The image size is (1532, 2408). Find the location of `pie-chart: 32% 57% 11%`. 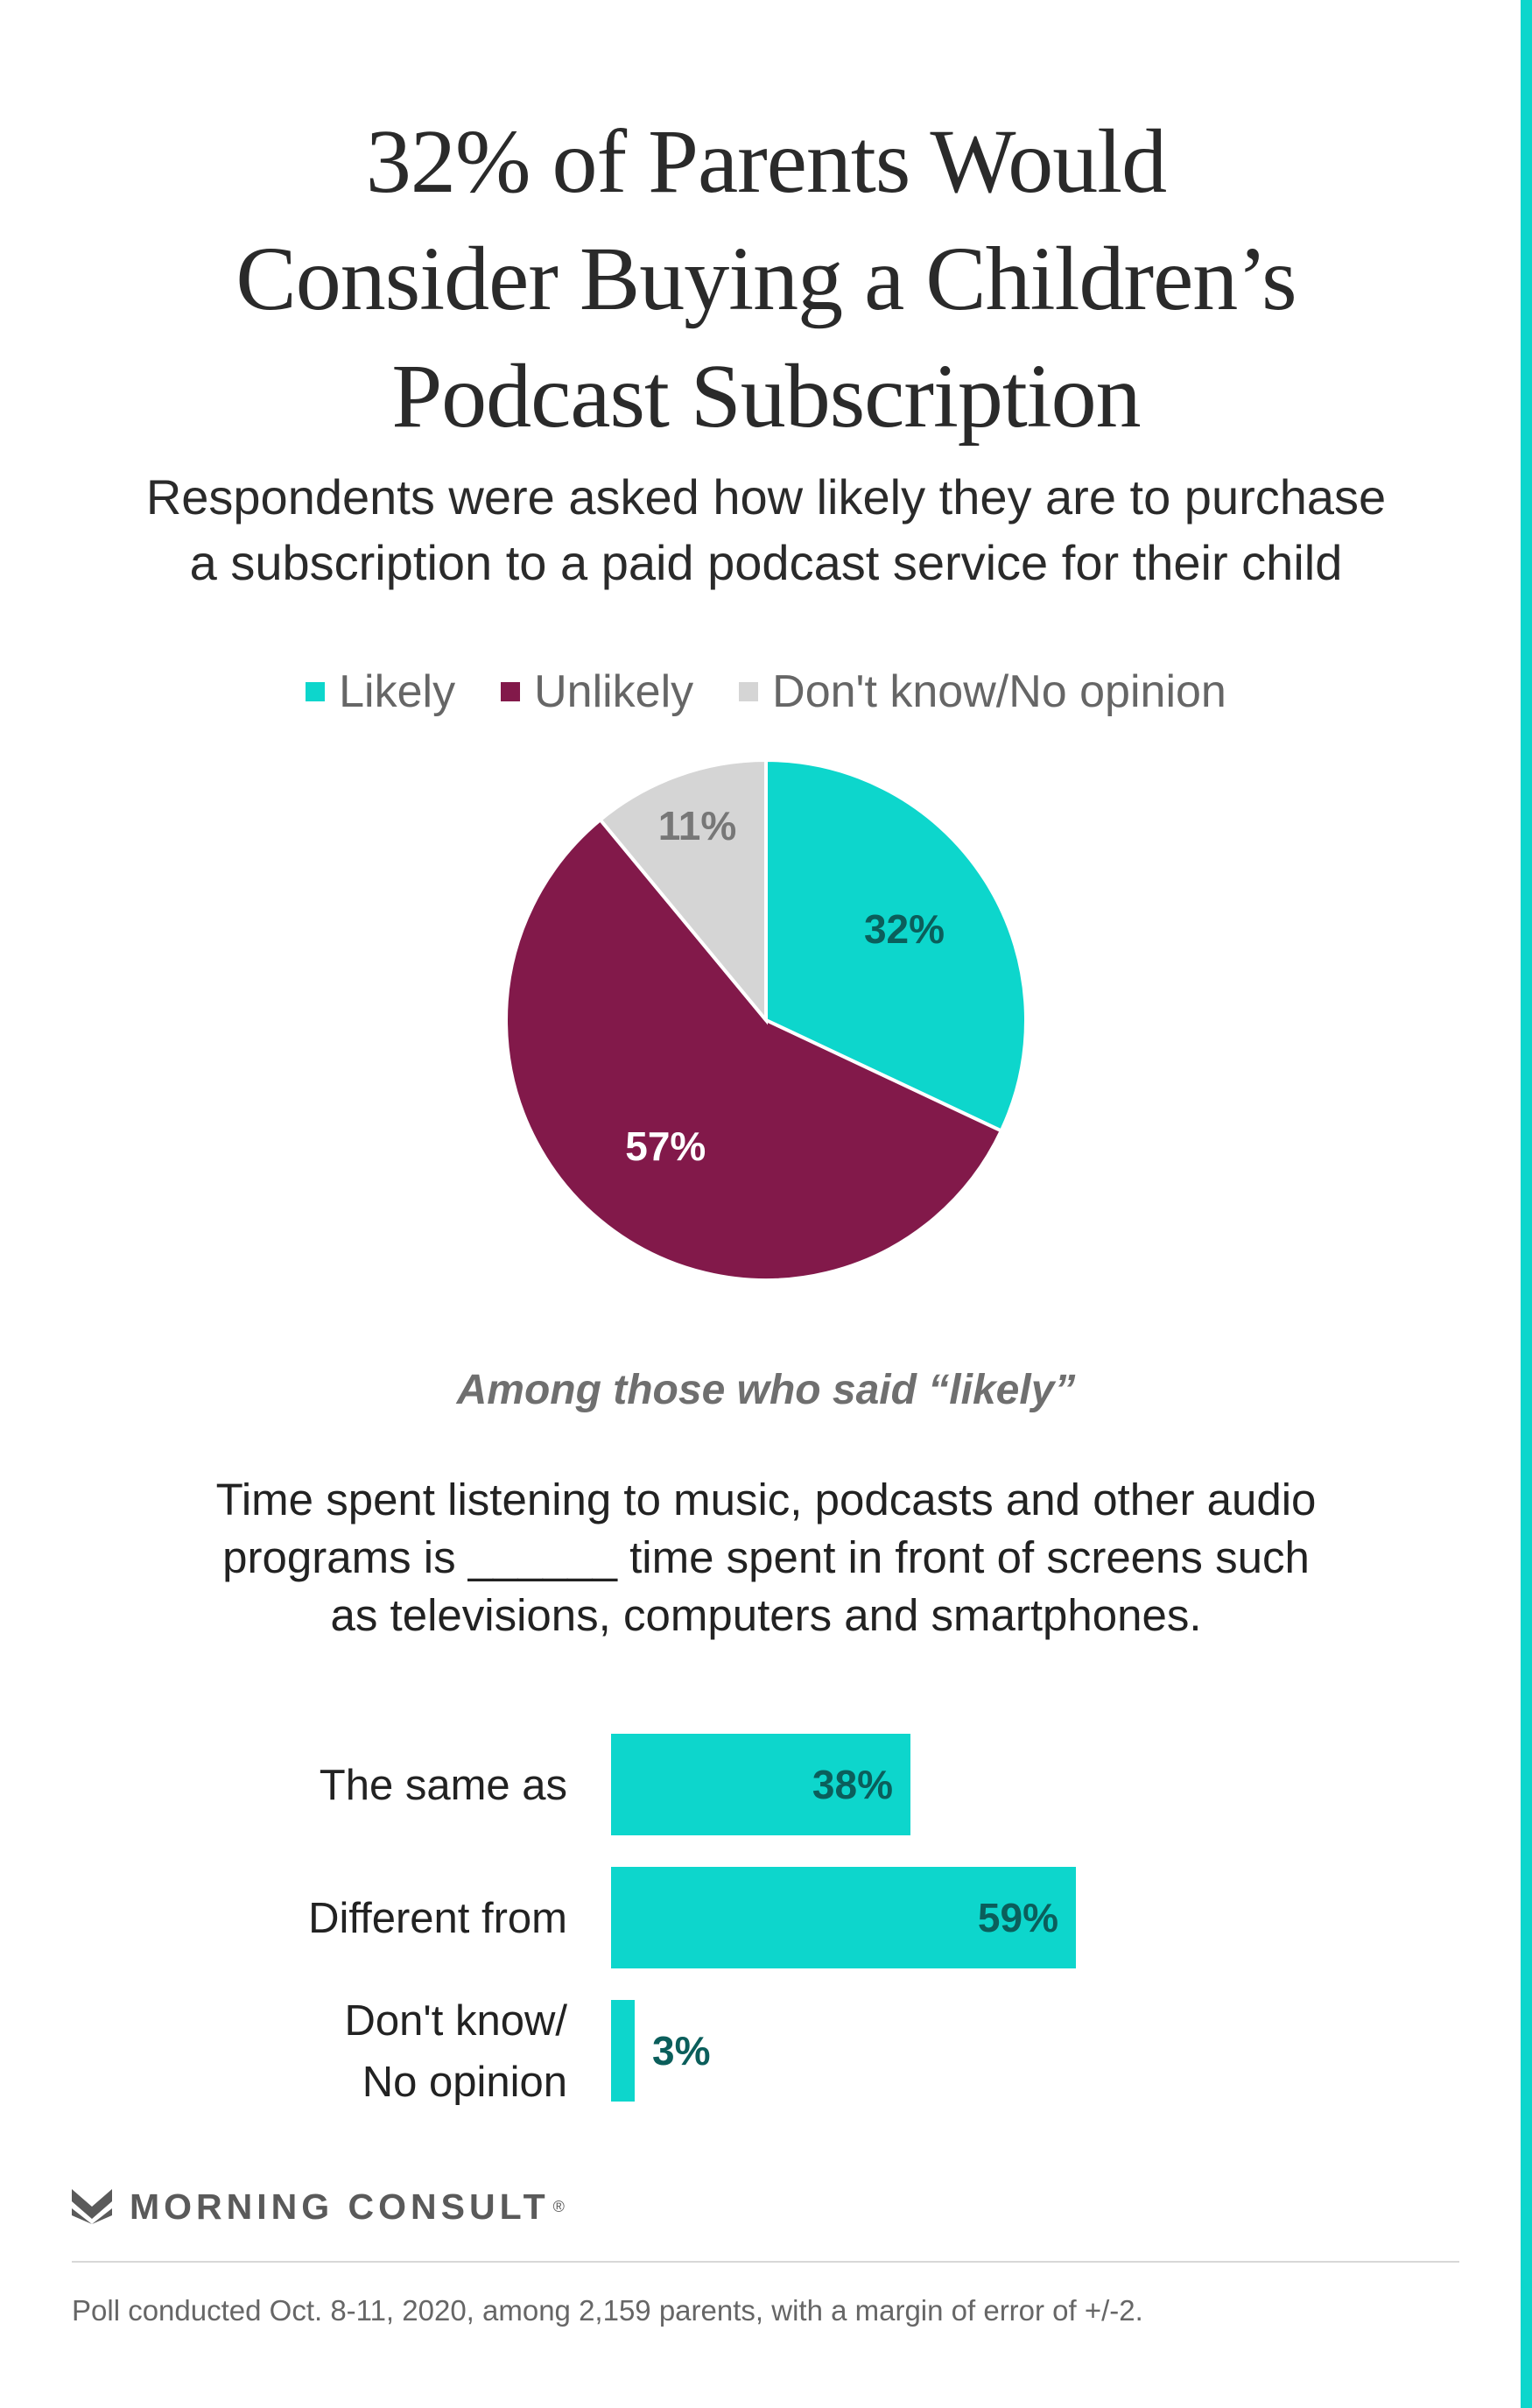

pie-chart: 32% 57% 11% is located at coordinates (766, 1019).